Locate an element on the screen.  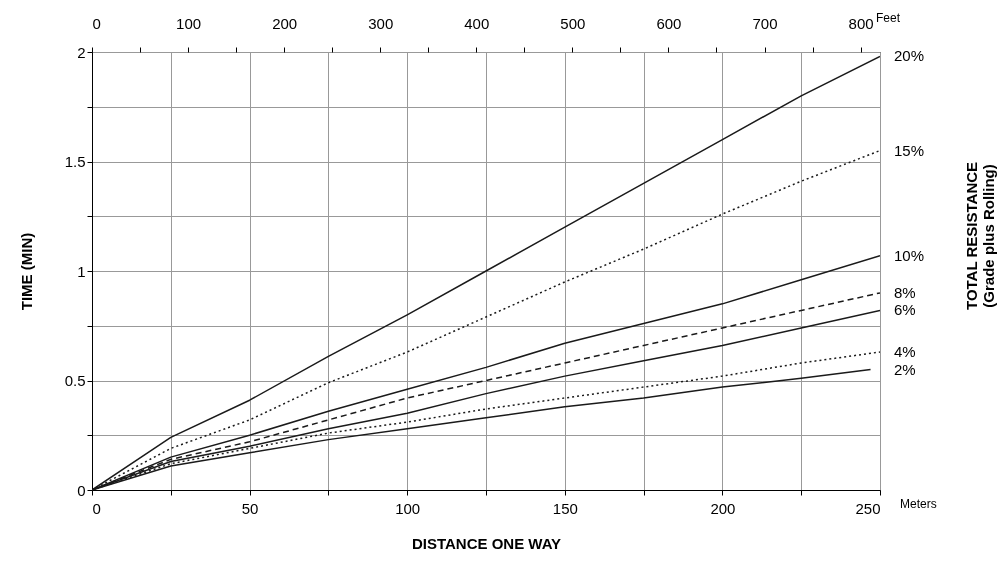
x2-axis-title: Feet is located at coordinates (888, 18).